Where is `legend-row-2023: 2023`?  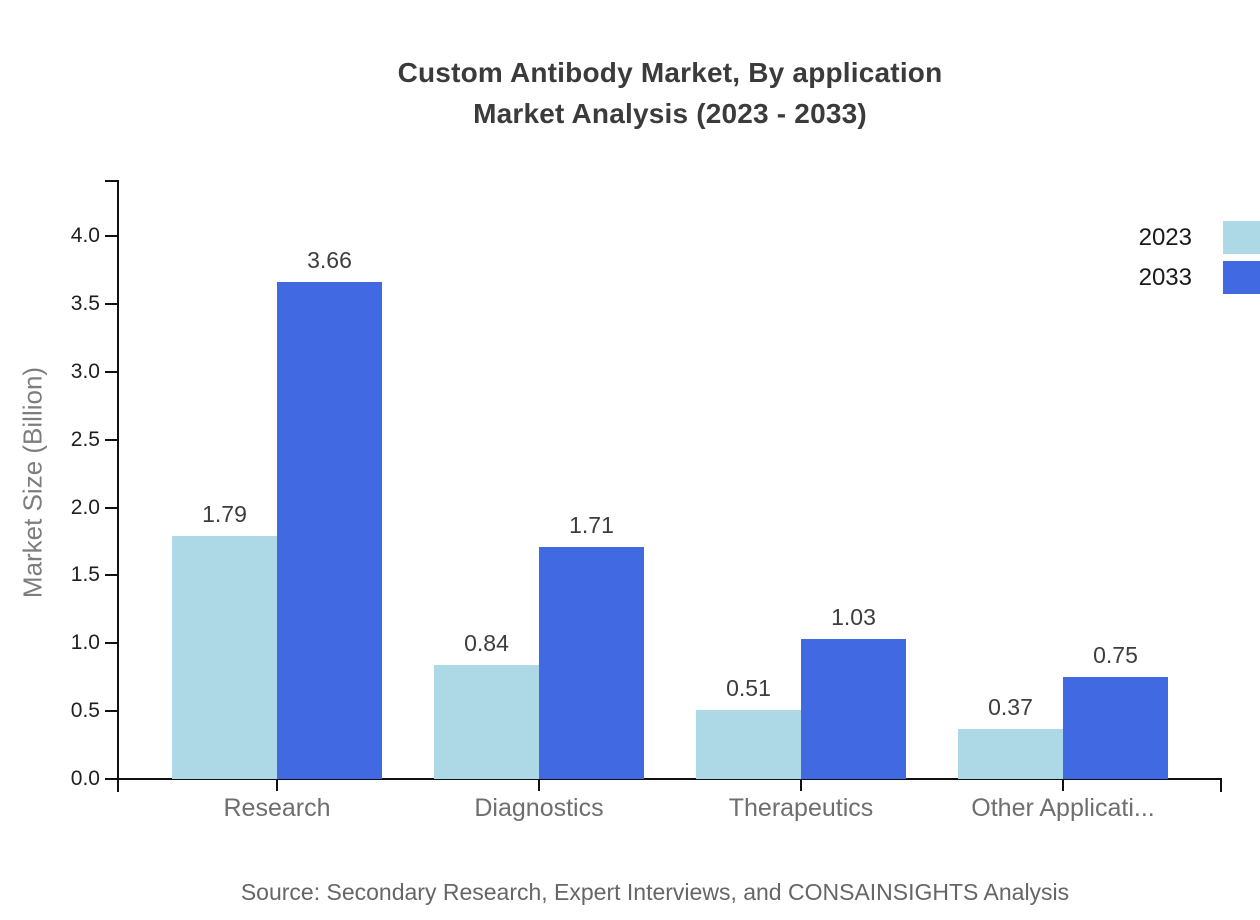
legend-row-2023: 2023 is located at coordinates (1199, 237).